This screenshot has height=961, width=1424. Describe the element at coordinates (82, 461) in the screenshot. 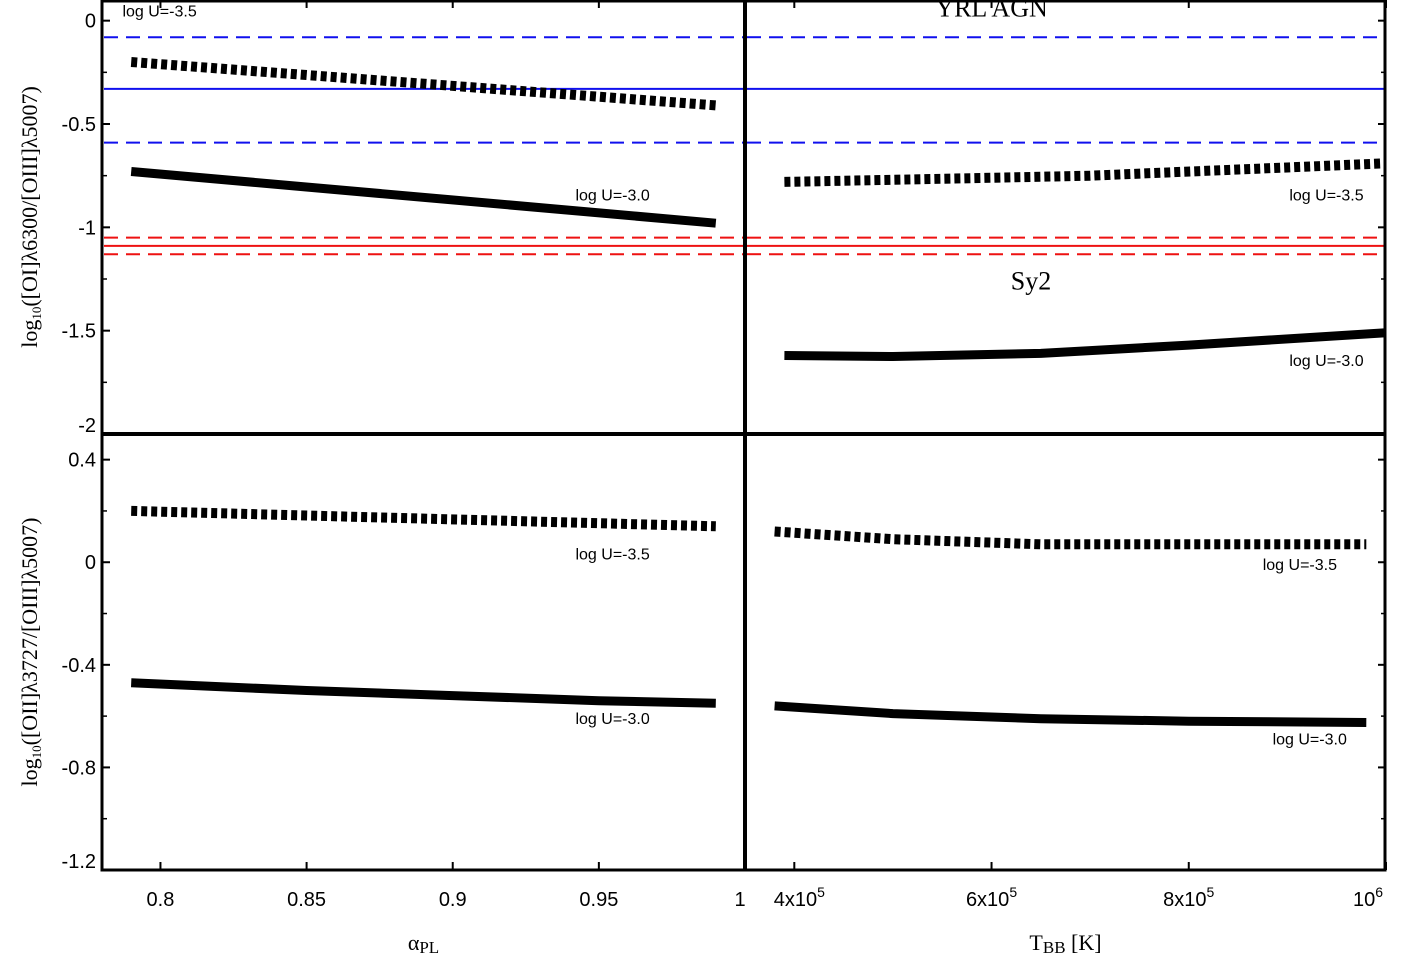

I see `y-tick-label: 0.4` at that location.